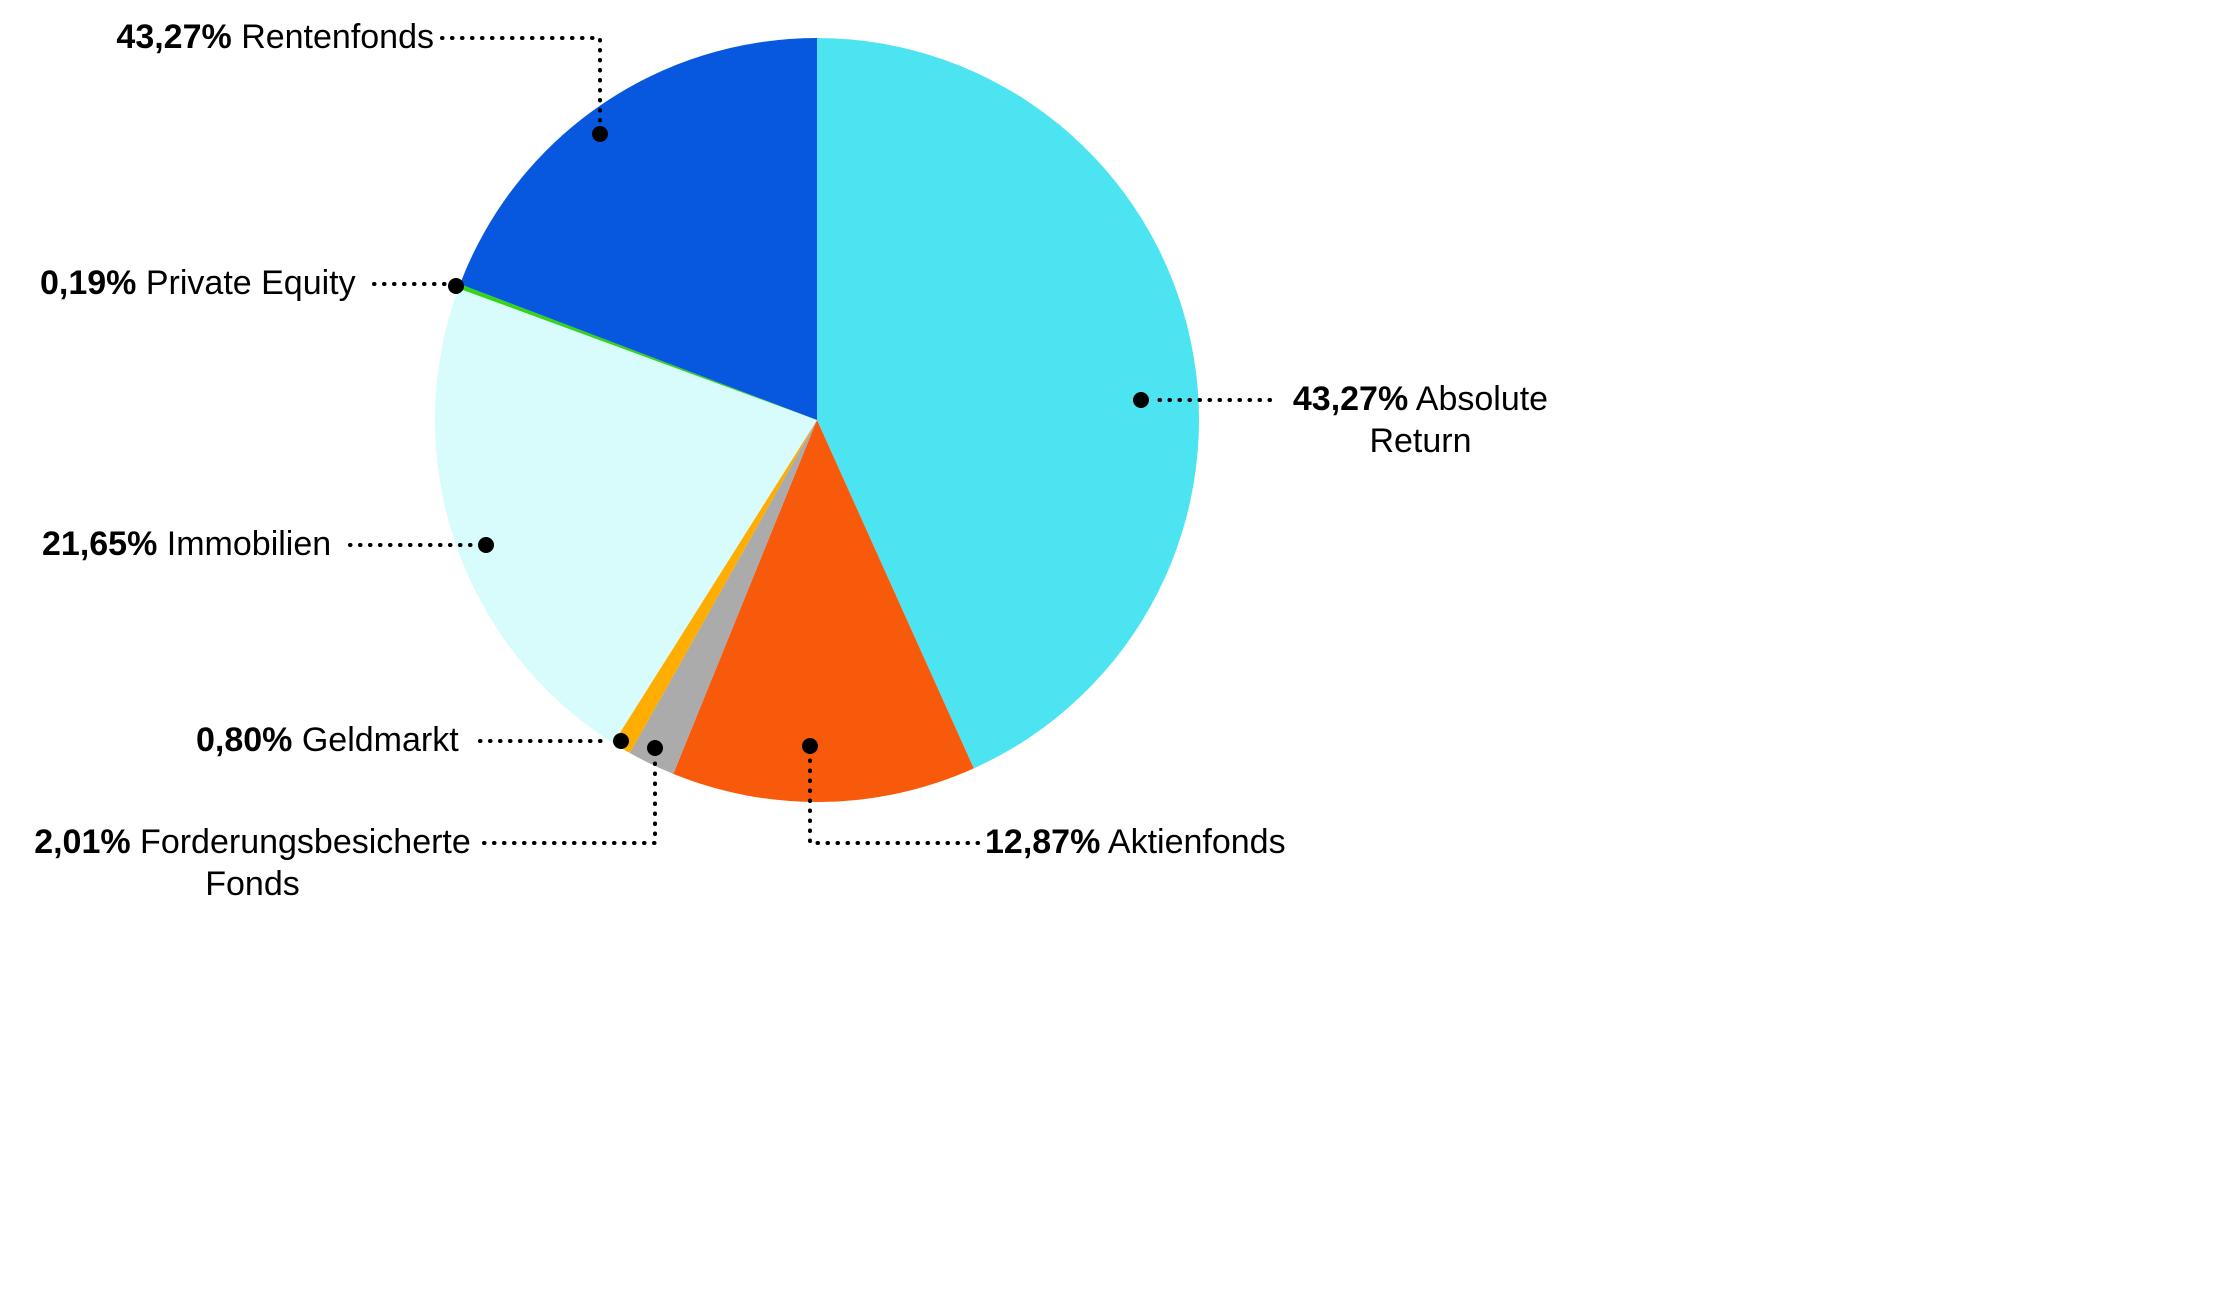 This screenshot has width=2213, height=1292. What do you see at coordinates (637, 352) in the screenshot?
I see `pie-slice-5-private-equity` at bounding box center [637, 352].